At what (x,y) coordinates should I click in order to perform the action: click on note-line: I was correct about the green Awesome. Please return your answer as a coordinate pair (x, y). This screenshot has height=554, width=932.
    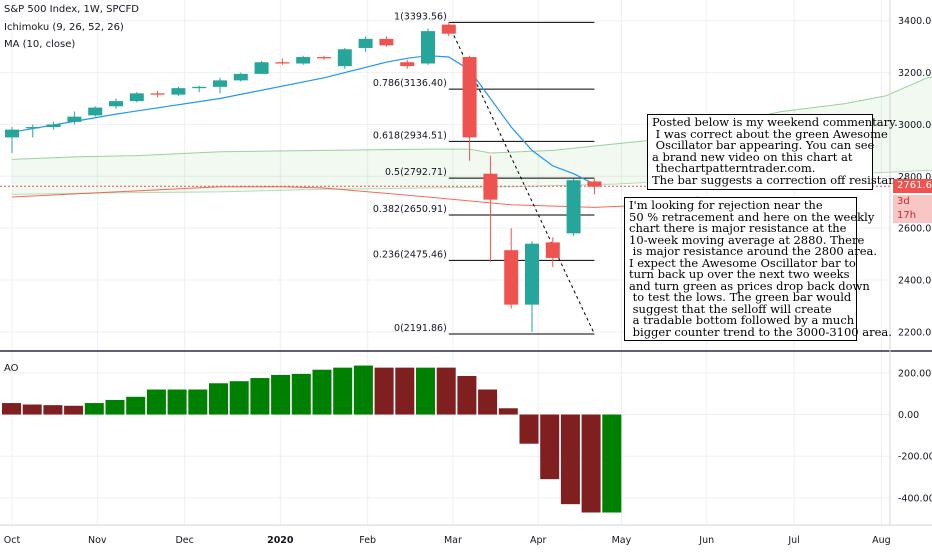
    Looking at the image, I should click on (770, 133).